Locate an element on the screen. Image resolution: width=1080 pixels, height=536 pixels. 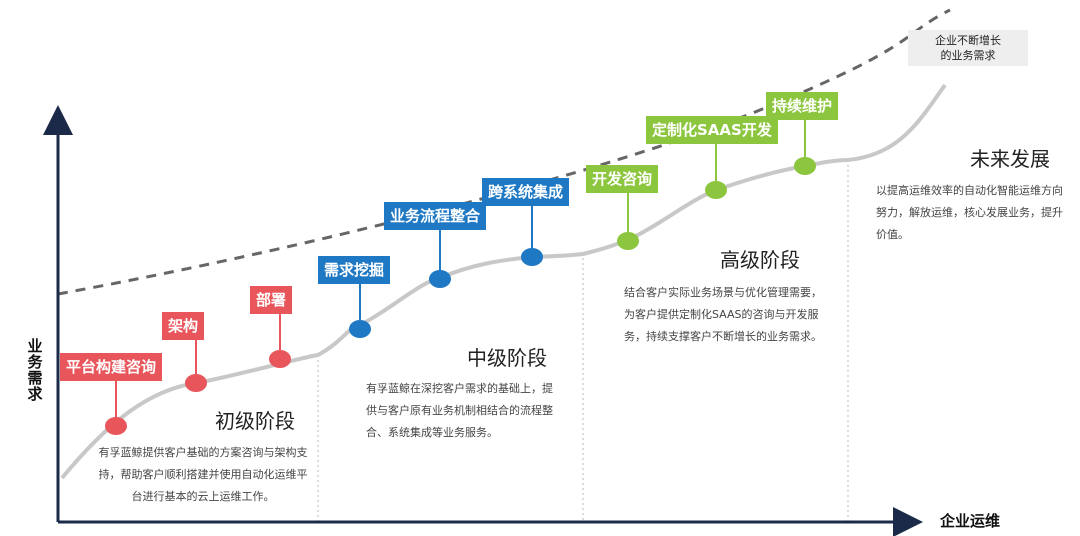
stage-title-intermediate: 中级阶段 is located at coordinates (507, 358).